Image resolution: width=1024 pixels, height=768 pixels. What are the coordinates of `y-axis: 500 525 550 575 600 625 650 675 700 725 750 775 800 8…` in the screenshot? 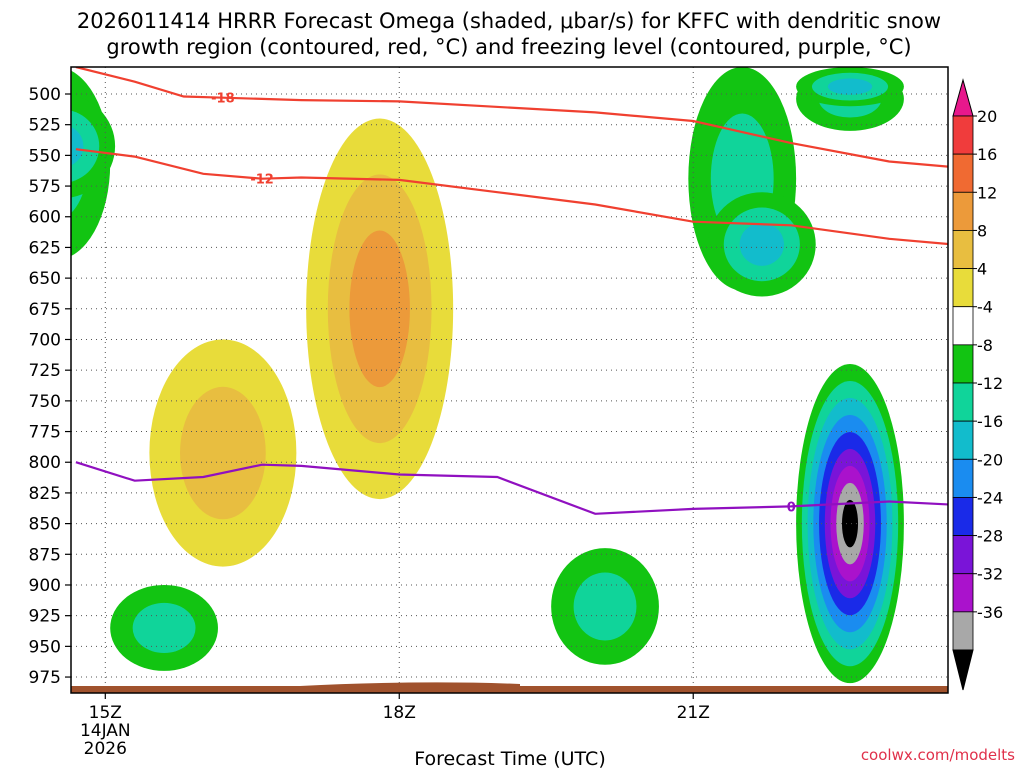 It's located at (50, 386).